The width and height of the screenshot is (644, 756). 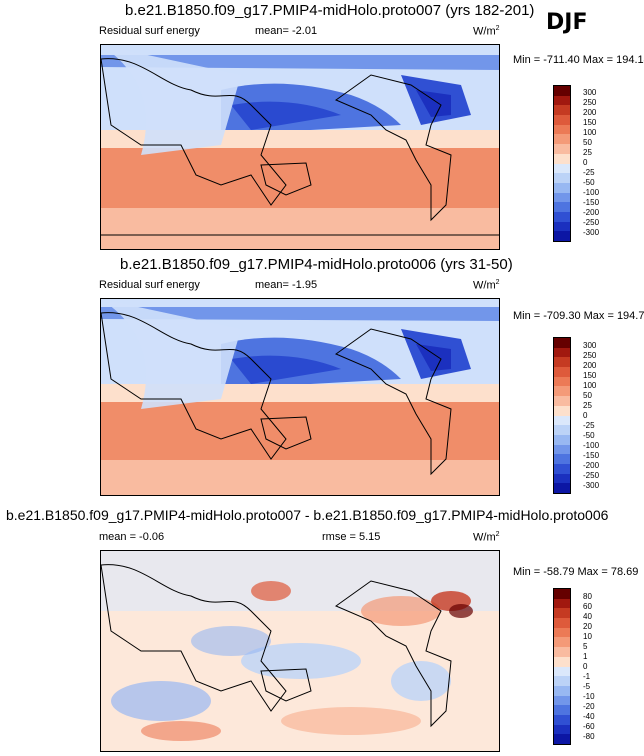 I want to click on panel1-mean: mean= -2.01, so click(x=286, y=31).